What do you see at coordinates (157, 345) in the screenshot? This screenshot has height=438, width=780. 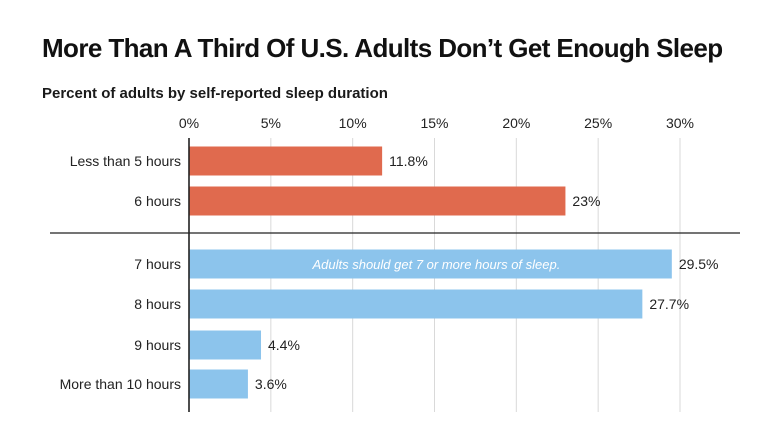 I see `category-label: 9 hours` at bounding box center [157, 345].